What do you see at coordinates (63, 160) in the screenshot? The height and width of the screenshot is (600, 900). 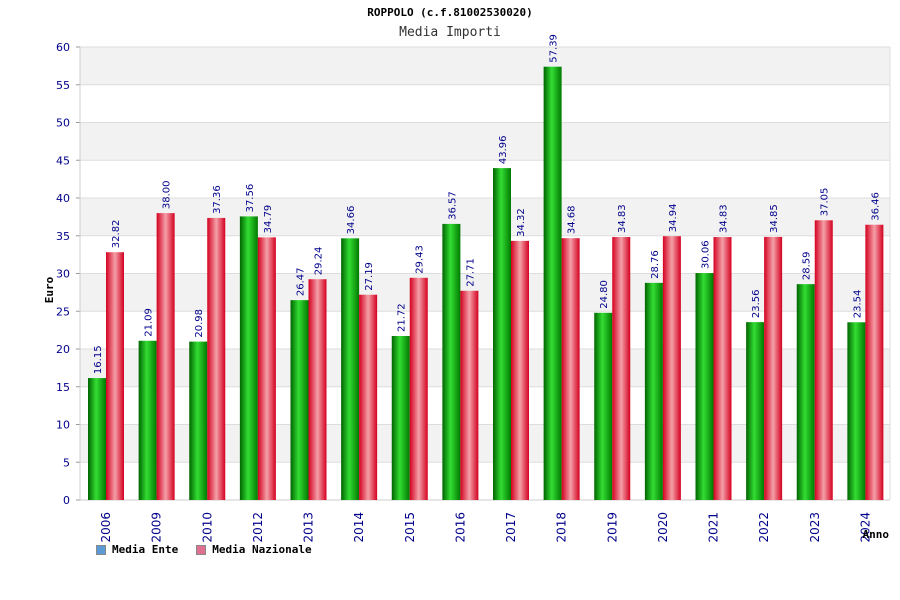 I see `y-tick-label: 45` at bounding box center [63, 160].